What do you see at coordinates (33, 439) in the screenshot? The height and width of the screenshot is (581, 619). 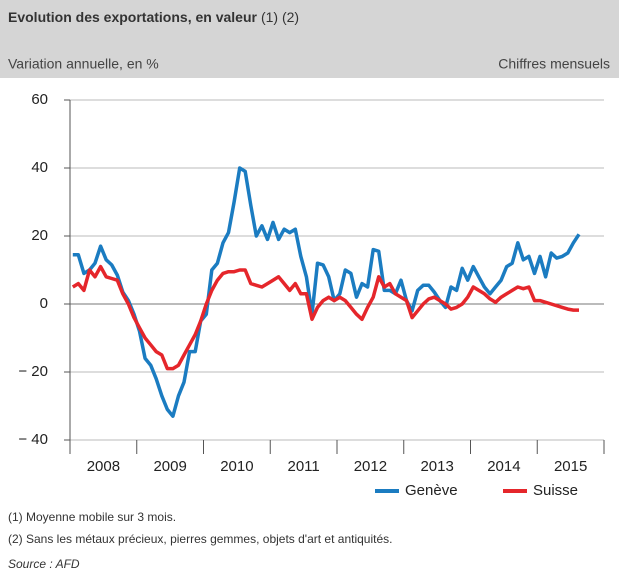 I see `y-tick-label: − 40` at bounding box center [33, 439].